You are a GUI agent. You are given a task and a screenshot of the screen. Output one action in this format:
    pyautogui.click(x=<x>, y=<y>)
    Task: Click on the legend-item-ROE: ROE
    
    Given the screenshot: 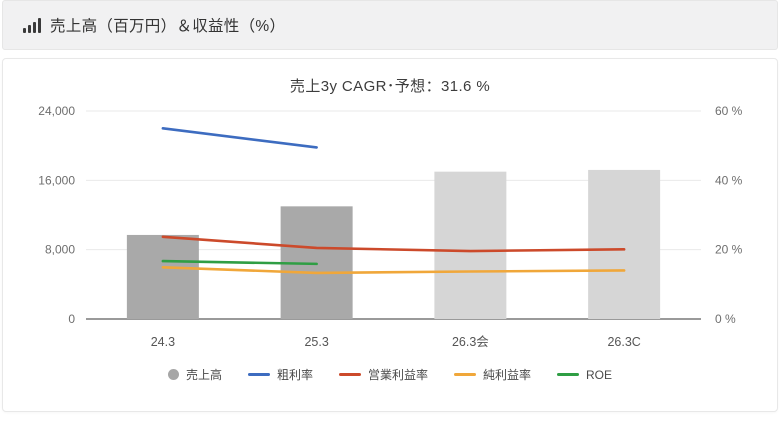 What is the action you would take?
    pyautogui.click(x=584, y=375)
    